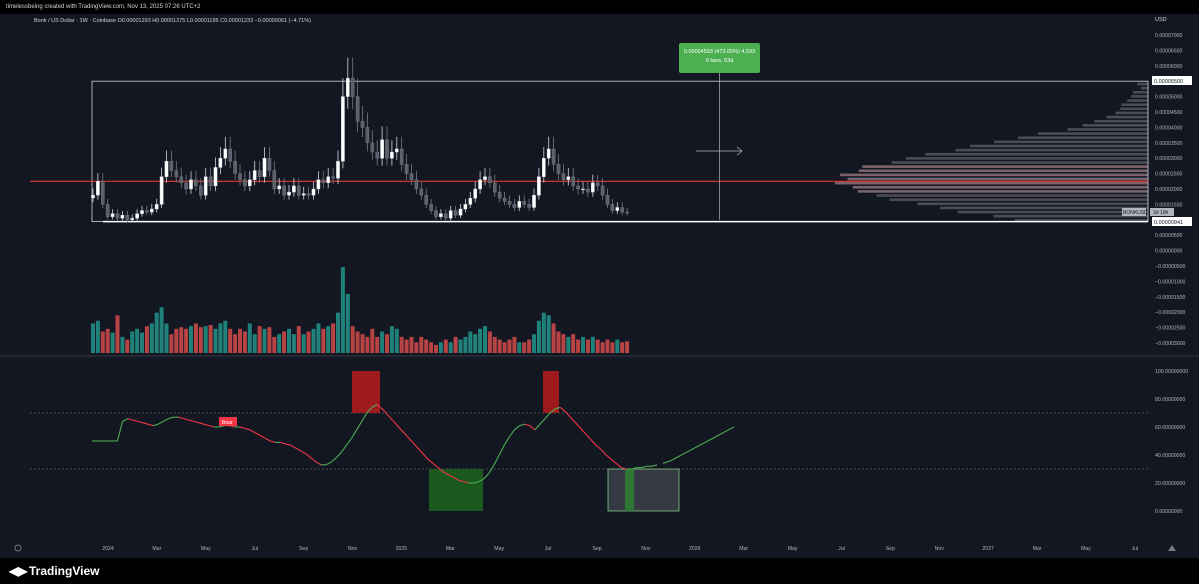  What do you see at coordinates (551, 392) in the screenshot?
I see `overbought-zone` at bounding box center [551, 392].